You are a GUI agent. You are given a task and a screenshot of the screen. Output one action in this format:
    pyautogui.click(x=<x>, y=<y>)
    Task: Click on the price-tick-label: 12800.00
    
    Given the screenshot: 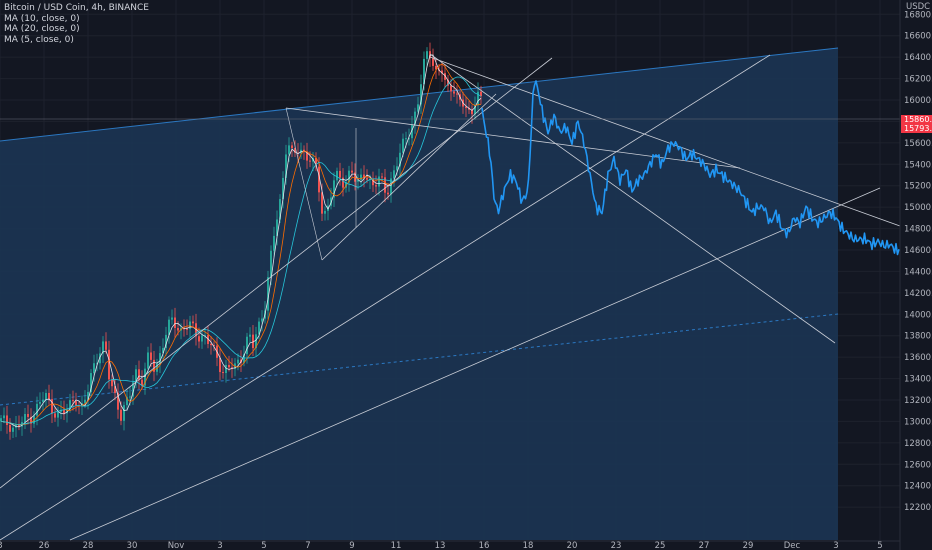 What is the action you would take?
    pyautogui.click(x=918, y=444)
    